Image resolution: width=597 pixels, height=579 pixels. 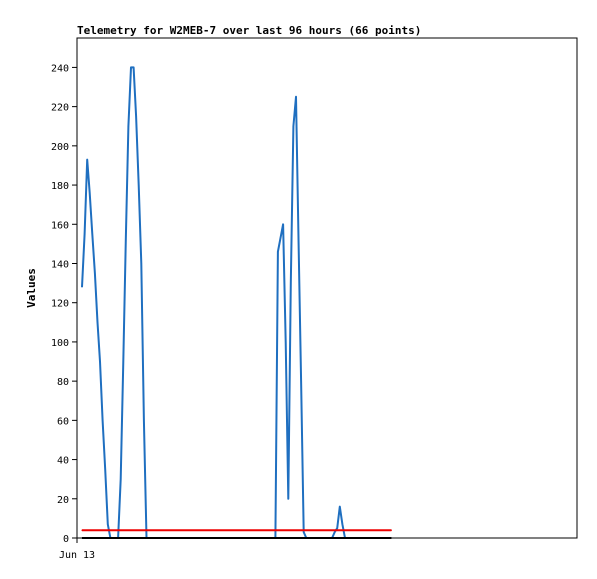 I want to click on y-tick-label-8: 160, so click(x=60, y=225).